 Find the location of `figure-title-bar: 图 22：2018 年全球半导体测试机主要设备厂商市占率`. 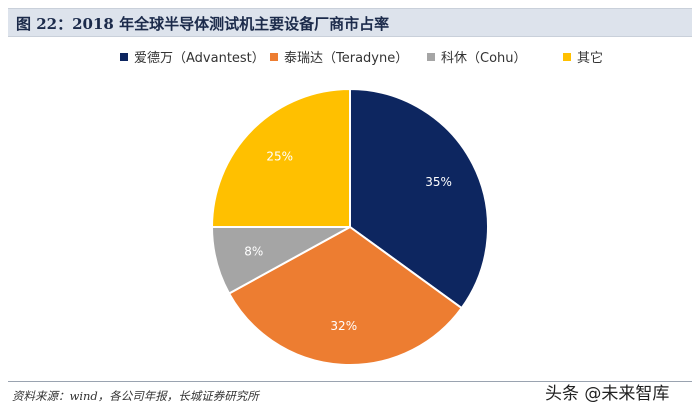

figure-title-bar: 图 22：2018 年全球半导体测试机主要设备厂商市占率 is located at coordinates (350, 22).